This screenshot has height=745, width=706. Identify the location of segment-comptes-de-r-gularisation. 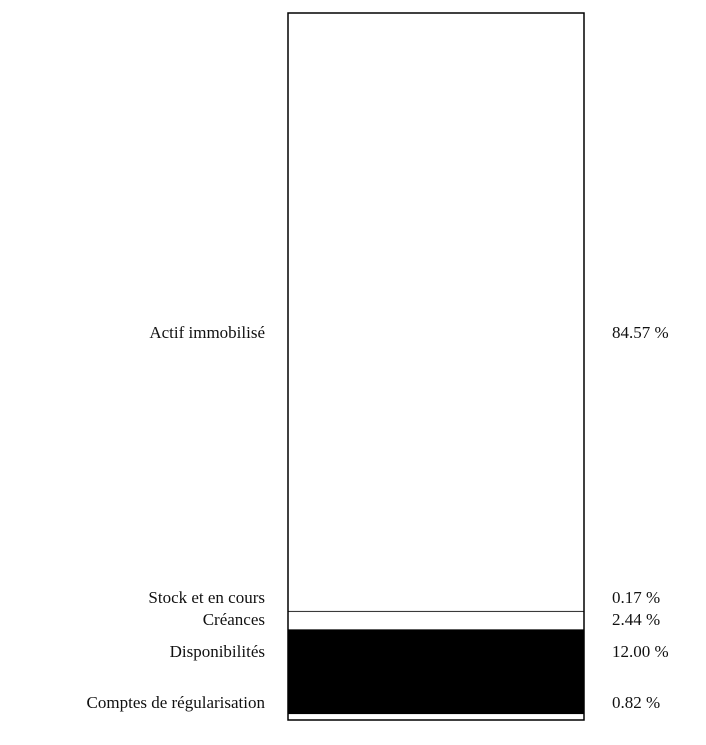
(436, 717).